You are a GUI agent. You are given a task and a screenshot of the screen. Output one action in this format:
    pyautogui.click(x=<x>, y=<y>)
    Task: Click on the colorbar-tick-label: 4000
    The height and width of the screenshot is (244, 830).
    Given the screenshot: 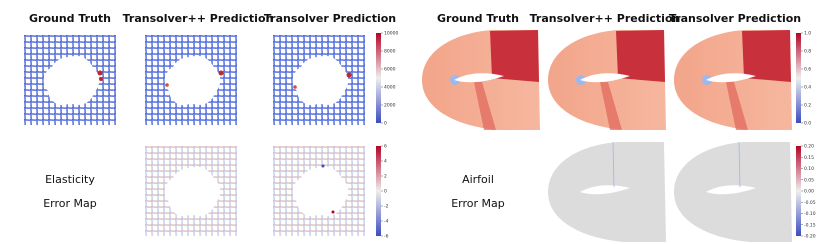 What is the action you would take?
    pyautogui.click(x=390, y=88)
    